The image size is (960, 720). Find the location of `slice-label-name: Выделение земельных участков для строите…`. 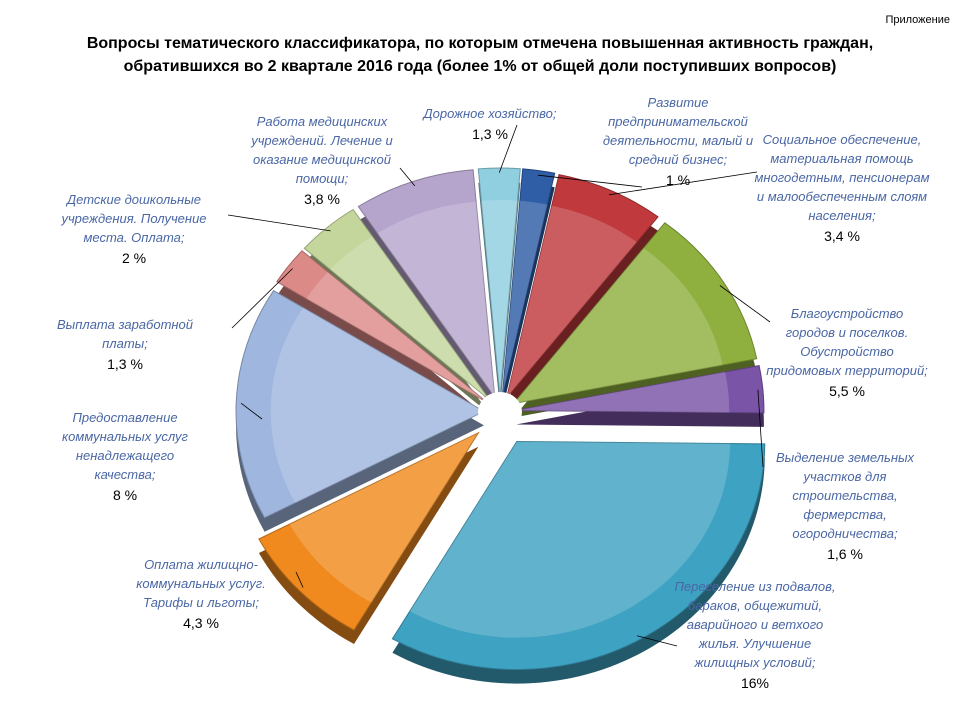

slice-label-name: Выделение земельных участков для строите… is located at coordinates (845, 495).